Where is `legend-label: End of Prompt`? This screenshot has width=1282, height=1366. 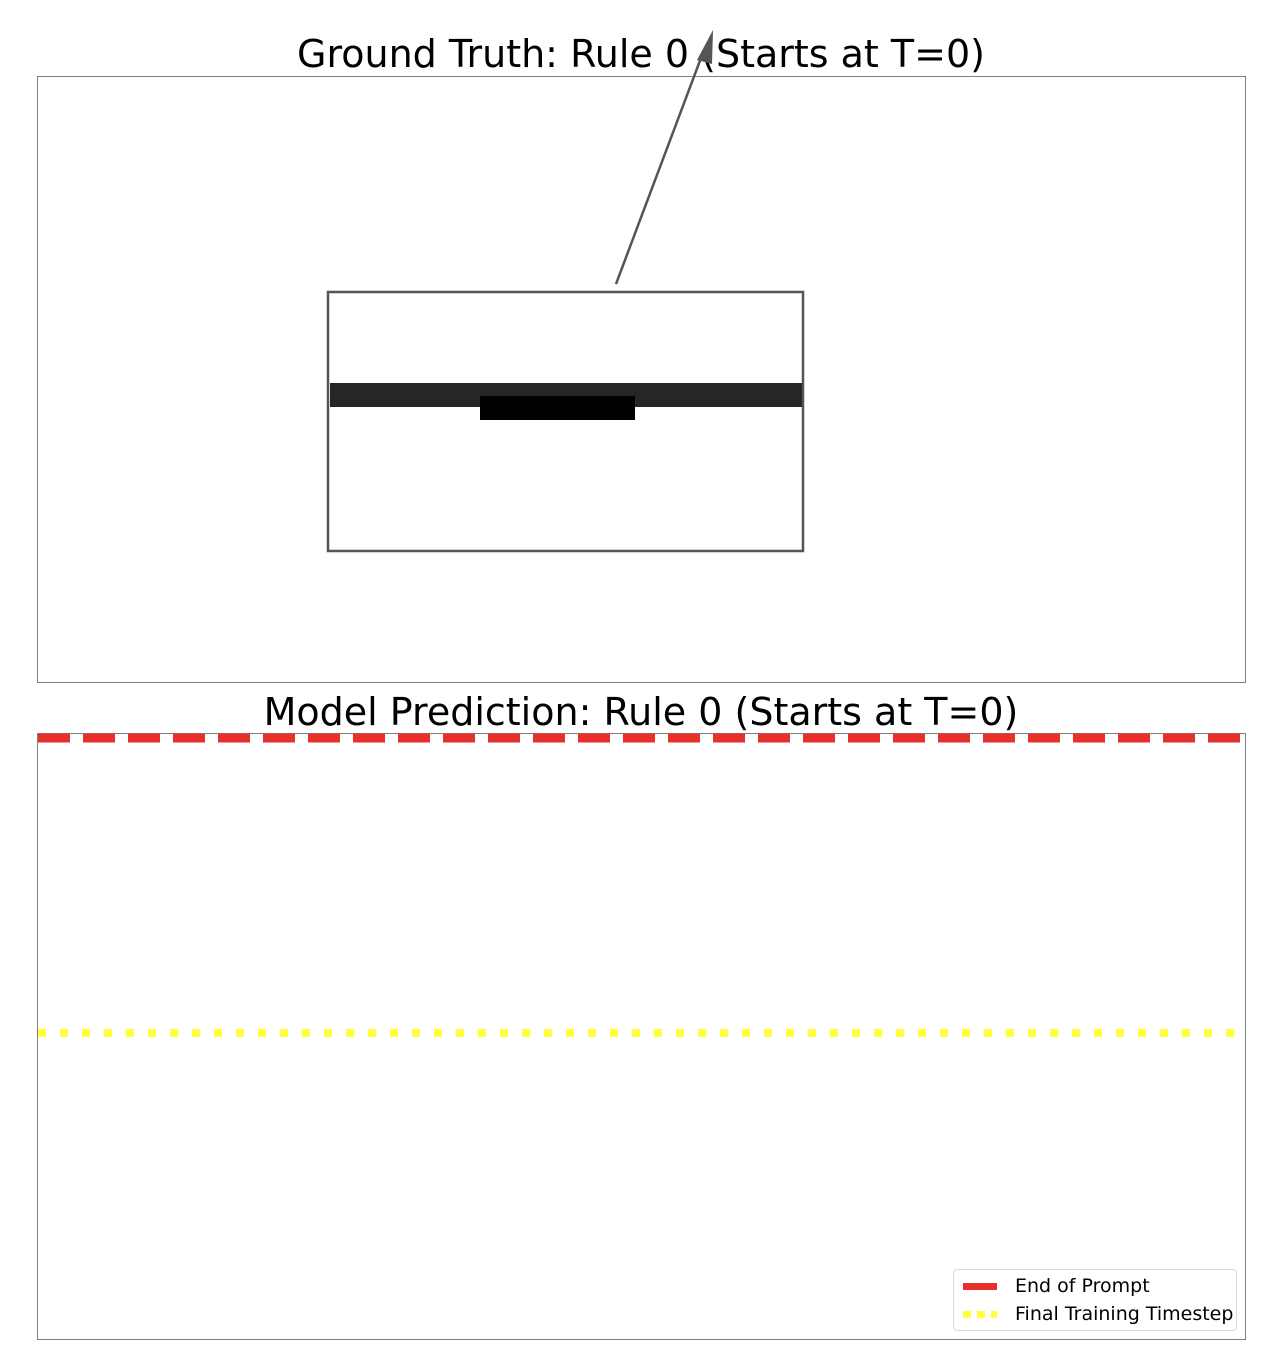
legend-label: End of Prompt is located at coordinates (1082, 1286).